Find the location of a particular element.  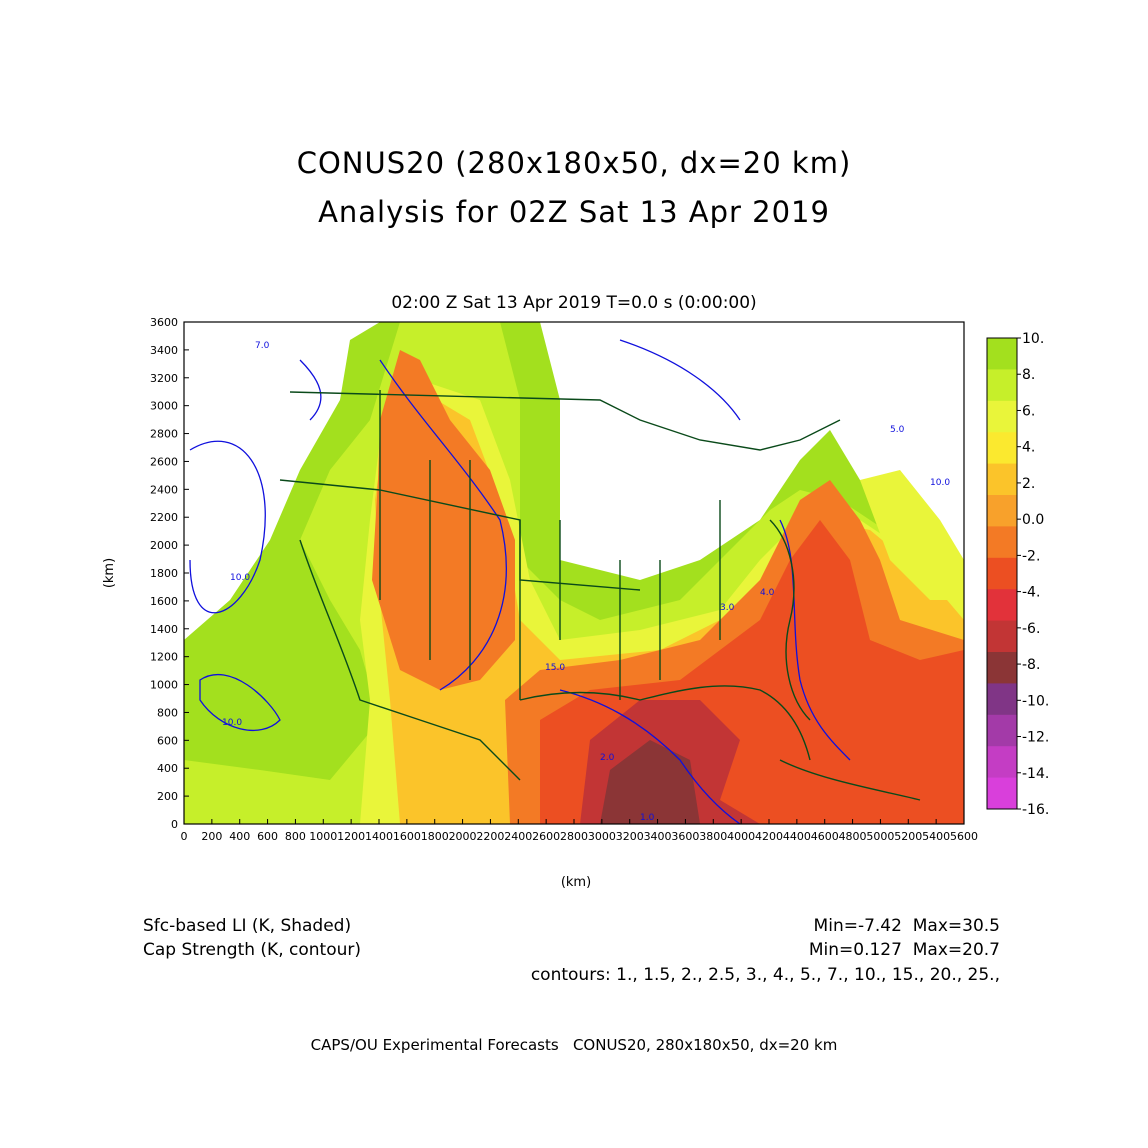

y-tick-label: 2000 is located at coordinates (164, 545).